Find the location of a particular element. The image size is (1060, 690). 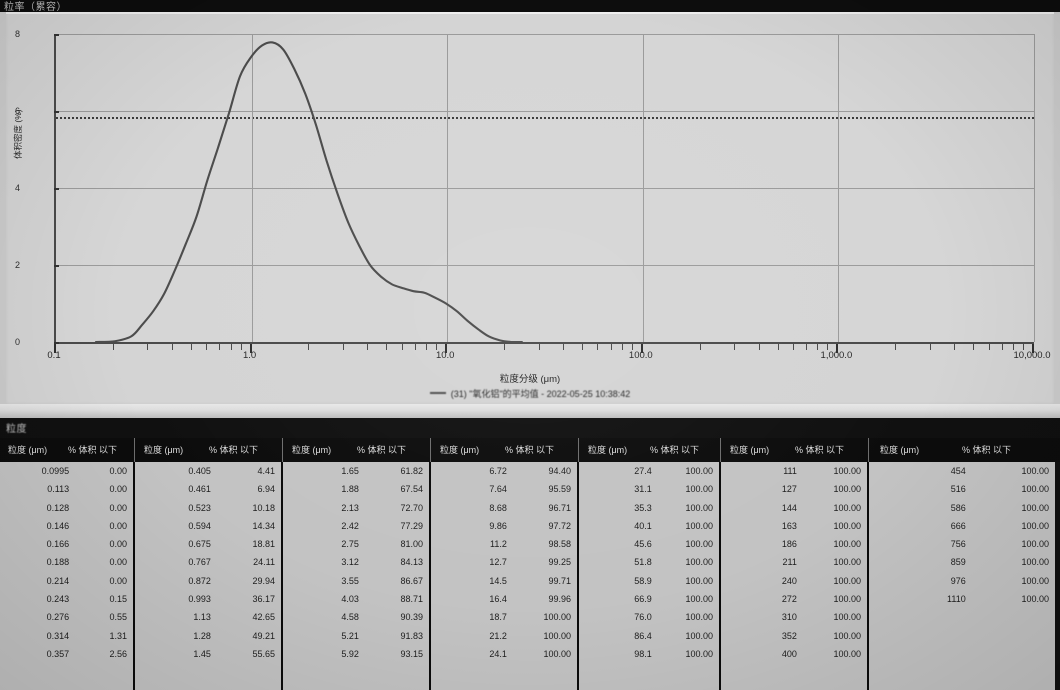

table-row: 5.92 93.15 is located at coordinates (356, 654).